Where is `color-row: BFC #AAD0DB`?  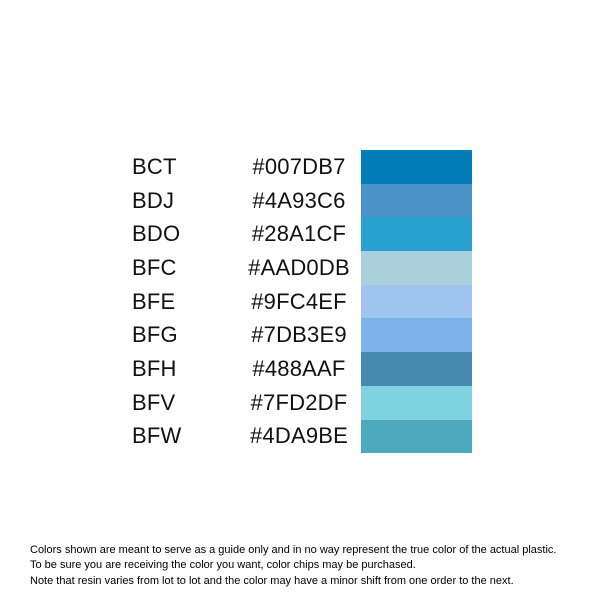
color-row: BFC #AAD0DB is located at coordinates (302, 268).